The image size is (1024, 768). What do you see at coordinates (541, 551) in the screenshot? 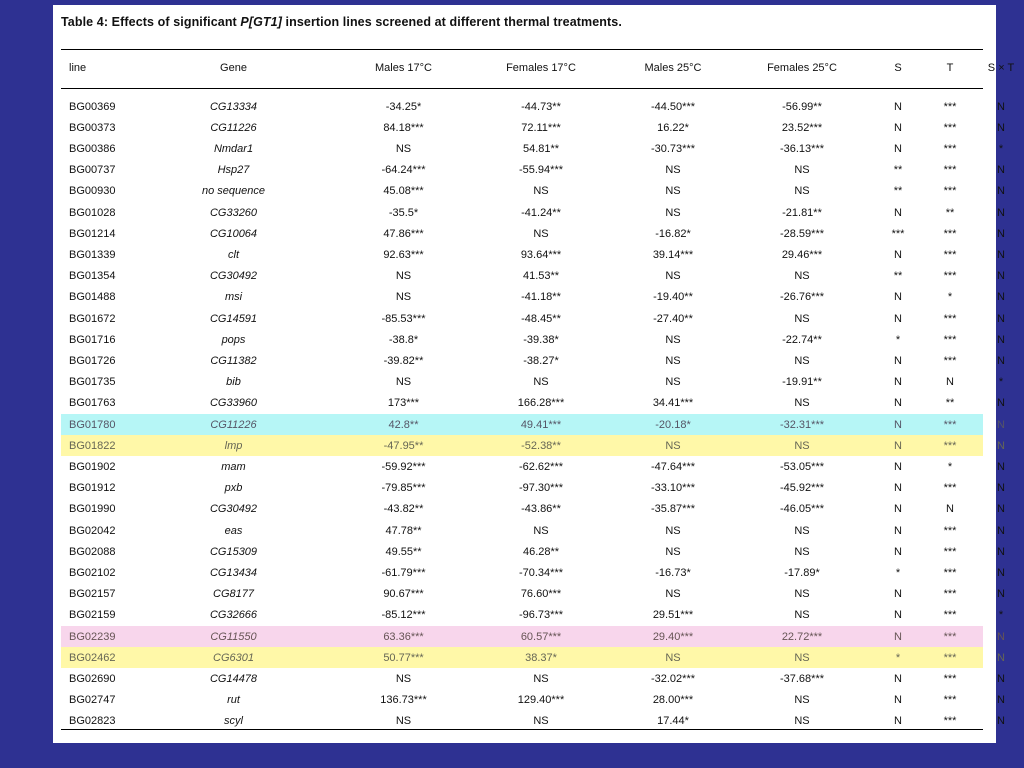
I see `cell-females-17: 46.28**` at bounding box center [541, 551].